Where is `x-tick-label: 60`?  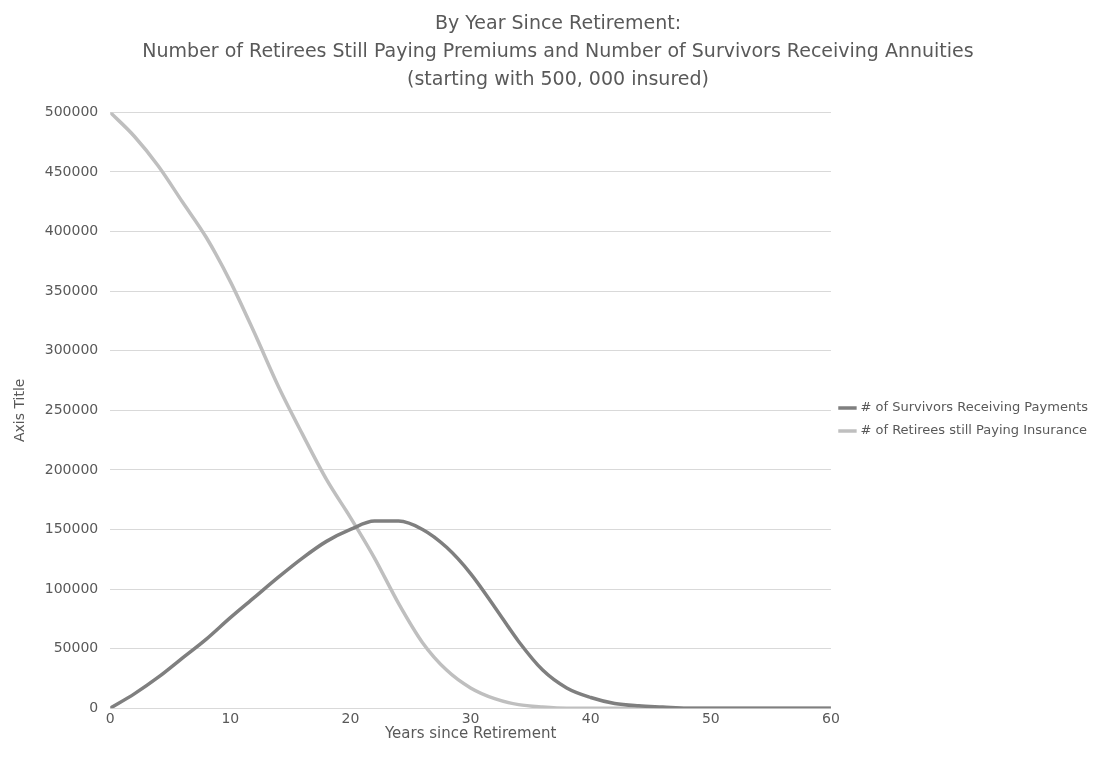
x-tick-label: 60 is located at coordinates (831, 718).